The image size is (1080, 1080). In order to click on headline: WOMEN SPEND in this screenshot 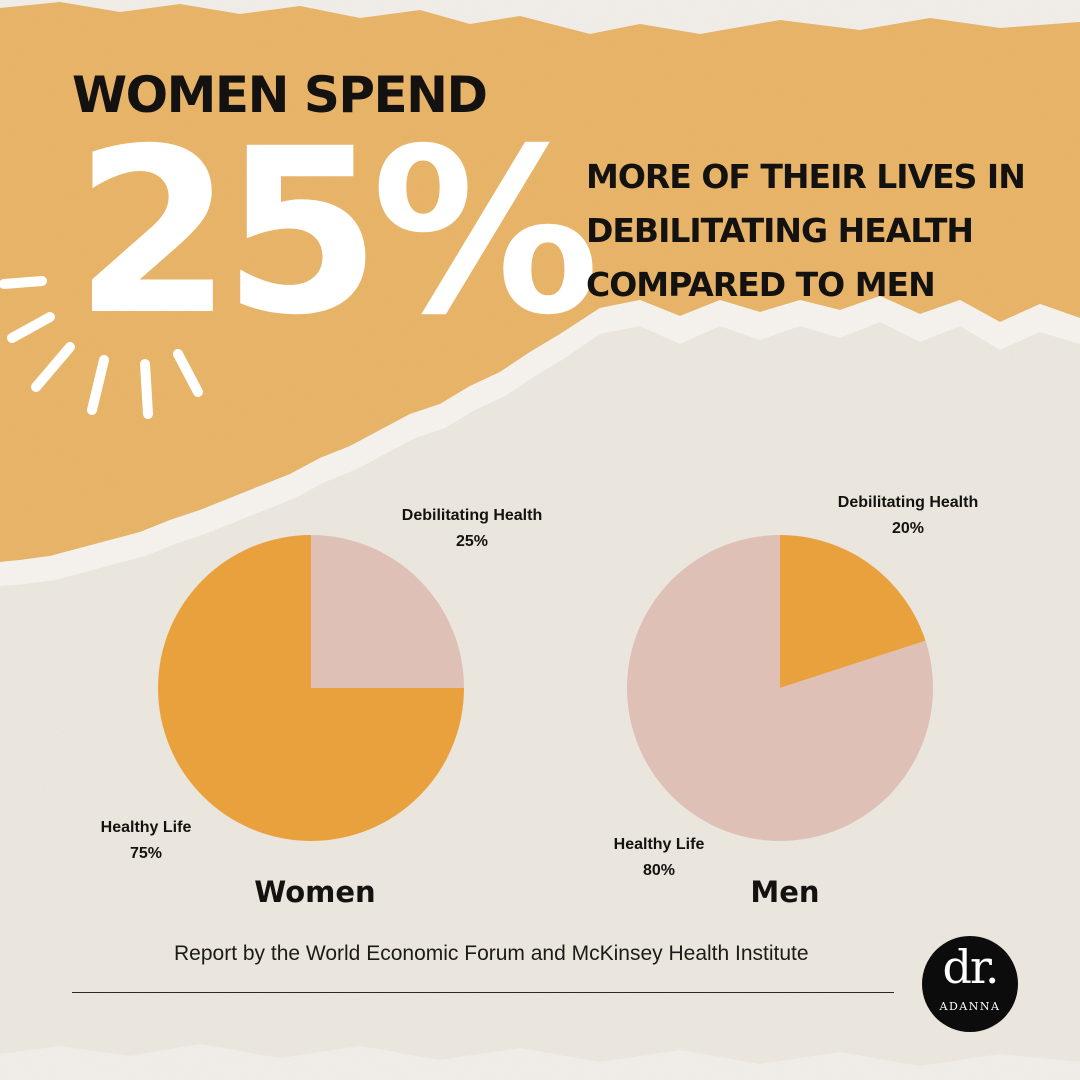, I will do `click(280, 95)`.